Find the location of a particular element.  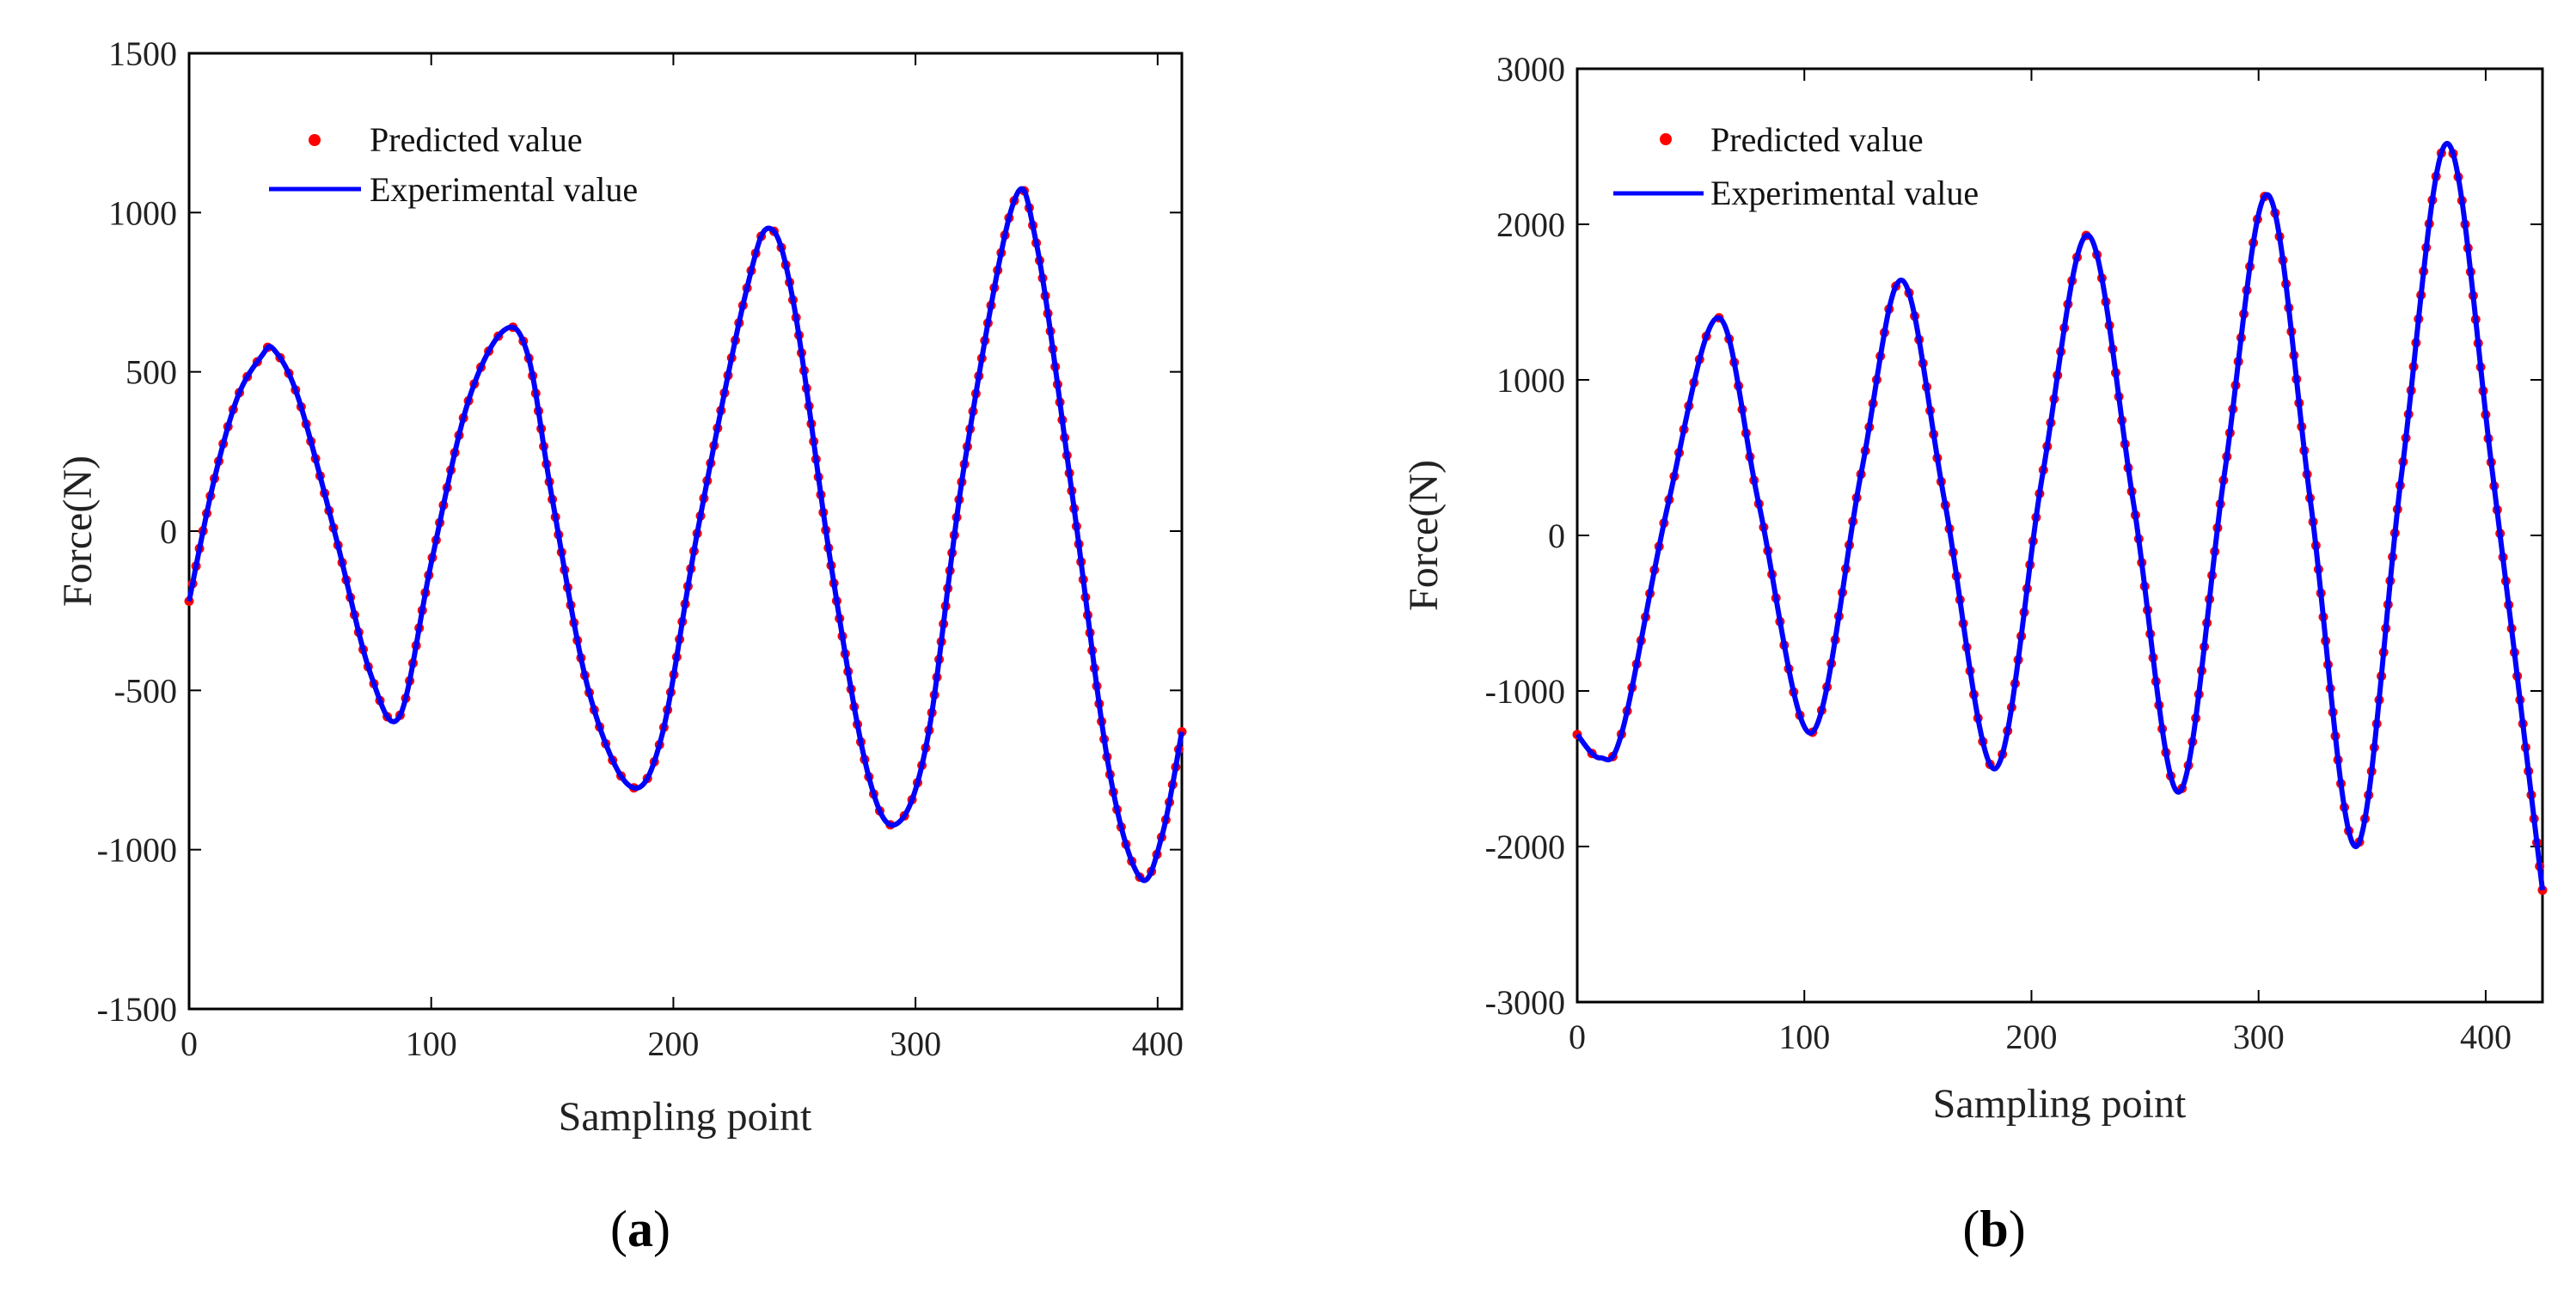

legend-label-experimental-a: Experimental value is located at coordinates (504, 189).